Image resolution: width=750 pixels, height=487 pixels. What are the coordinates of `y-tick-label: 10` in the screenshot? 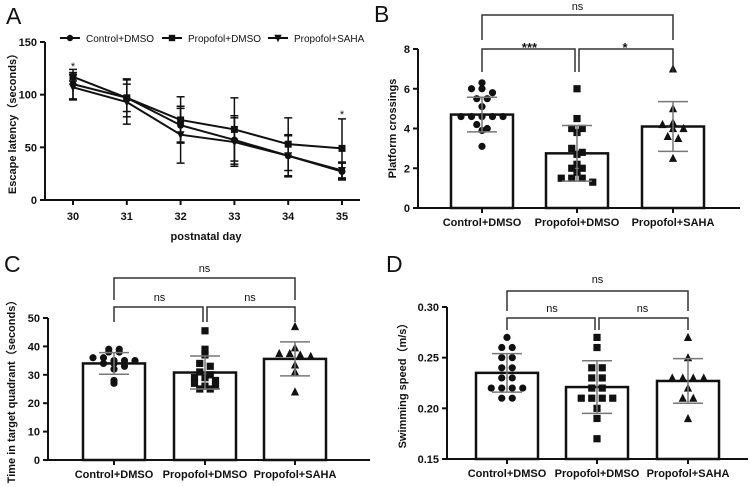 It's located at (34, 433).